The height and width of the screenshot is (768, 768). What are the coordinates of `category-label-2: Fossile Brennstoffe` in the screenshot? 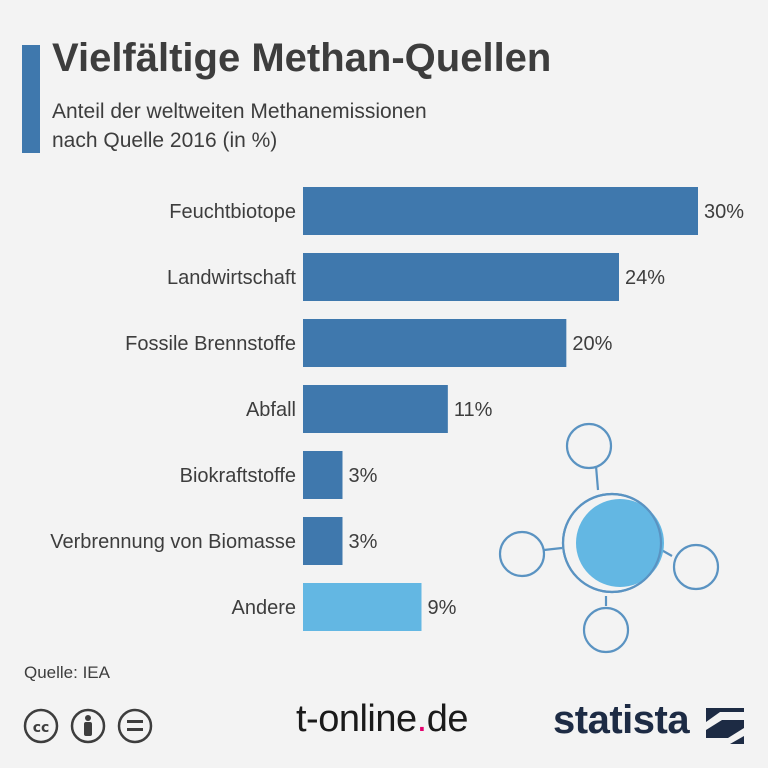 It's located at (210, 344).